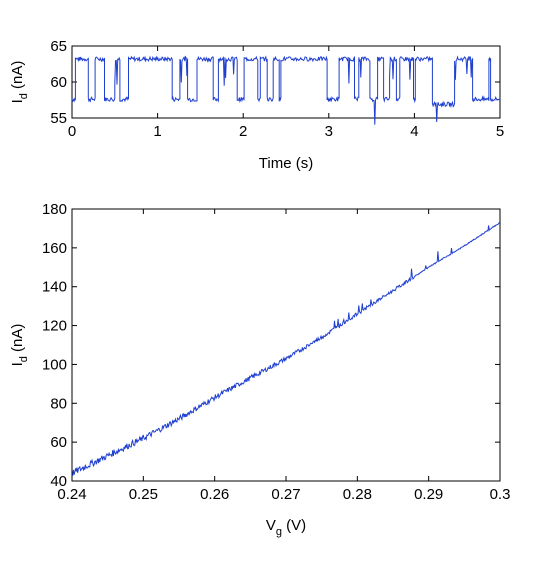 The height and width of the screenshot is (585, 554). I want to click on time-trace-y-tick-label: 60, so click(58, 82).